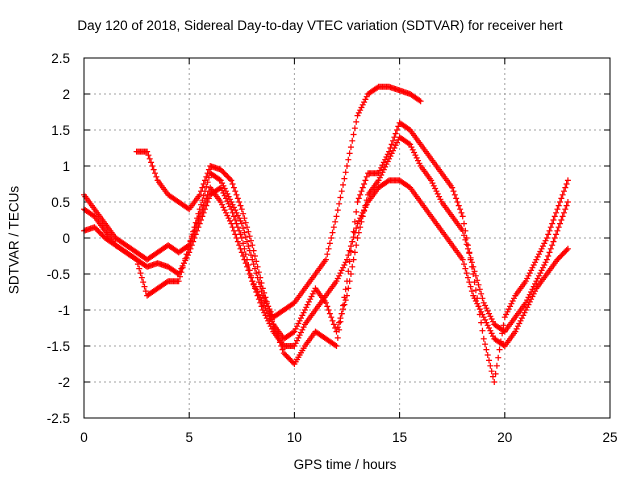 Image resolution: width=640 pixels, height=480 pixels. Describe the element at coordinates (60, 58) in the screenshot. I see `y-tick-label: 2.5` at that location.